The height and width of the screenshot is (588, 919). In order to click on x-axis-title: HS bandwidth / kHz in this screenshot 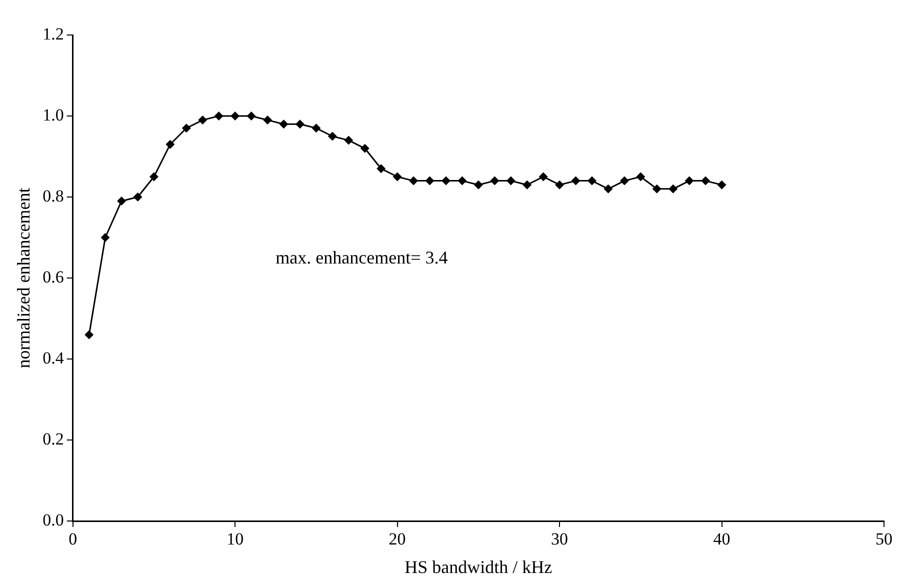, I will do `click(478, 566)`.